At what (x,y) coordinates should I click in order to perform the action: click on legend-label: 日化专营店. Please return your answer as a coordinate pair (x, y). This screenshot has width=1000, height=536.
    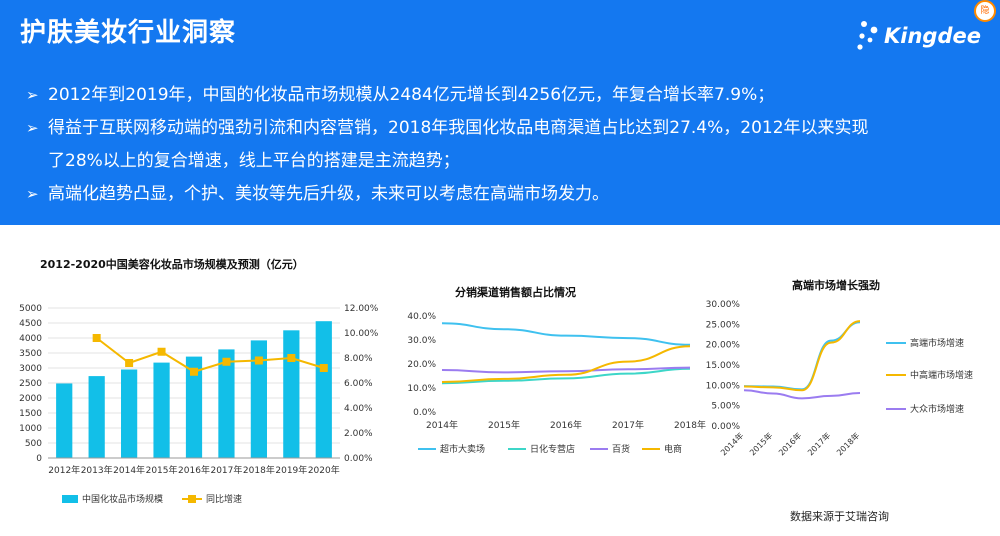
    Looking at the image, I should click on (552, 449).